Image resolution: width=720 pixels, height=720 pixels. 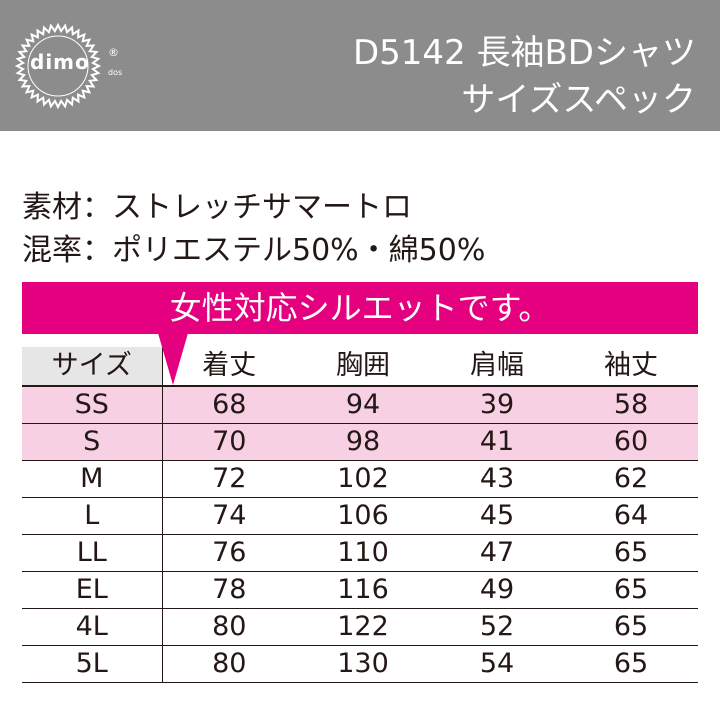 I want to click on table-row: LL 76 110 47 65, so click(x=360, y=553).